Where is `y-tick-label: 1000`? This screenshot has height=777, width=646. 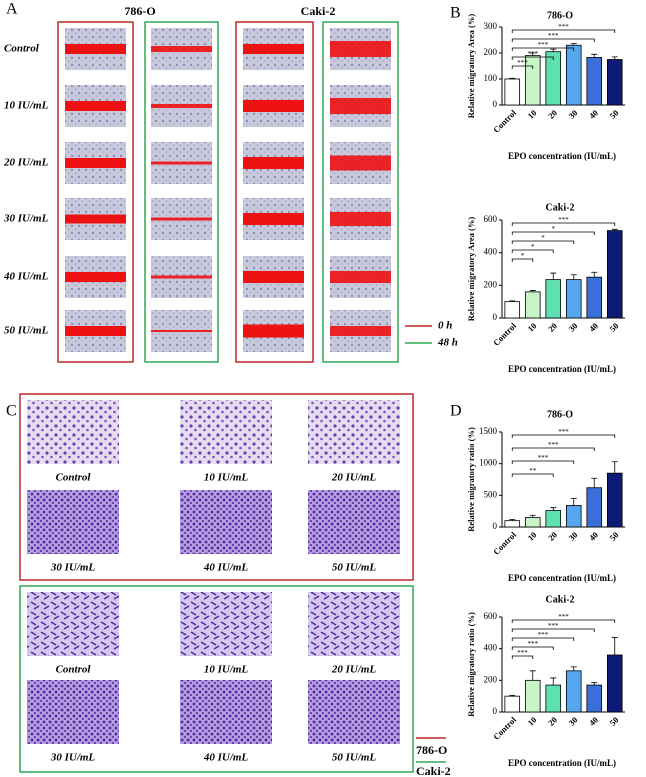 y-tick-label: 1000 is located at coordinates (488, 463).